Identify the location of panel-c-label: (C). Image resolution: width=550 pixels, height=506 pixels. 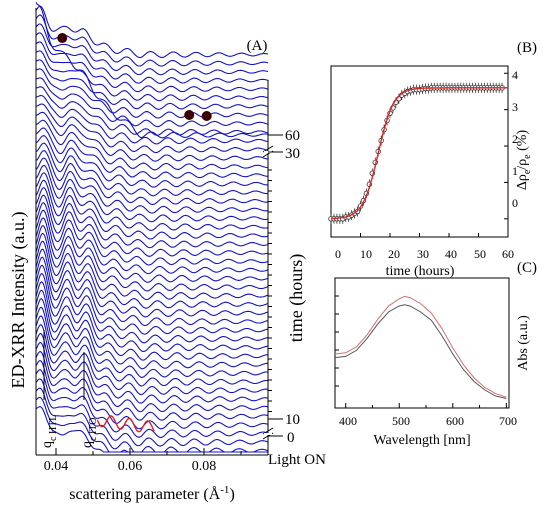
(527, 268).